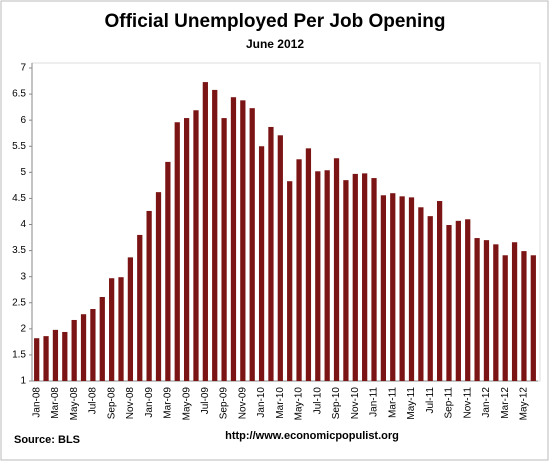 This screenshot has width=550, height=467. Describe the element at coordinates (312, 436) in the screenshot. I see `url: http://www.economicpopulist.org` at that location.